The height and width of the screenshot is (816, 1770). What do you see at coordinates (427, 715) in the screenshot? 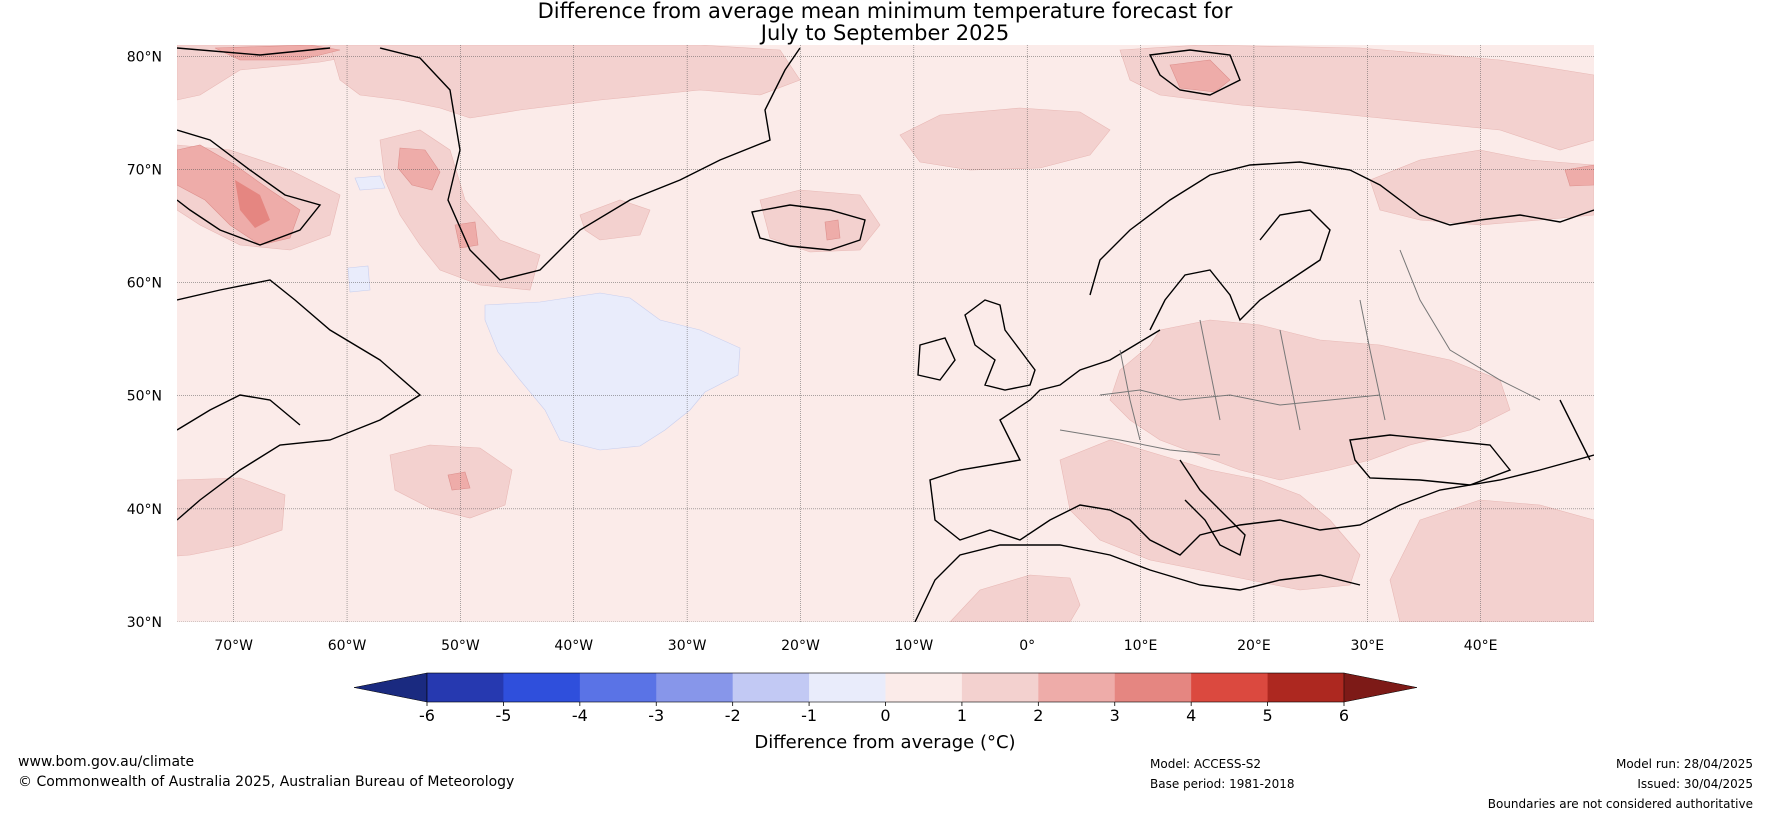
I see `colorbar-tick-label: -6` at bounding box center [427, 715].